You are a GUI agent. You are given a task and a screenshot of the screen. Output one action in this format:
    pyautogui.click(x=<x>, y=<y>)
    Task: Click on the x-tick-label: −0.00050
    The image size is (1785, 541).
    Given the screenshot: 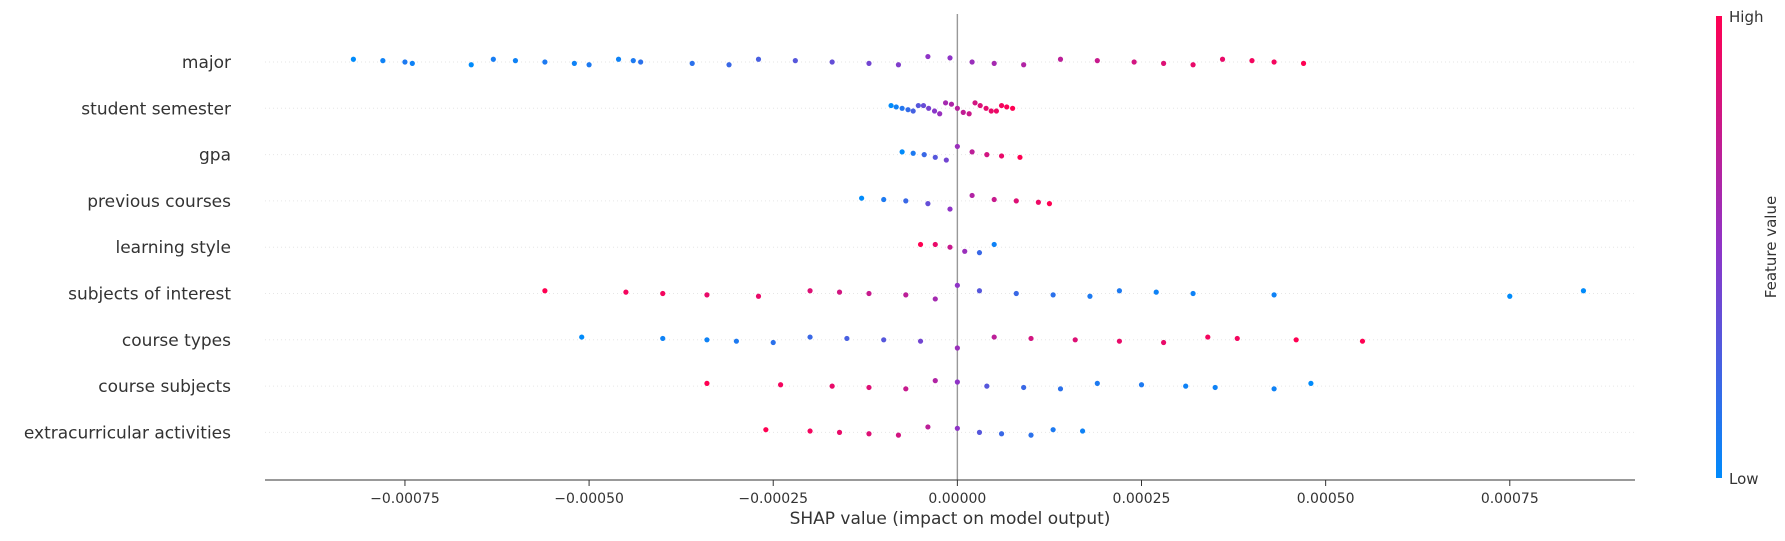 What is the action you would take?
    pyautogui.click(x=589, y=499)
    